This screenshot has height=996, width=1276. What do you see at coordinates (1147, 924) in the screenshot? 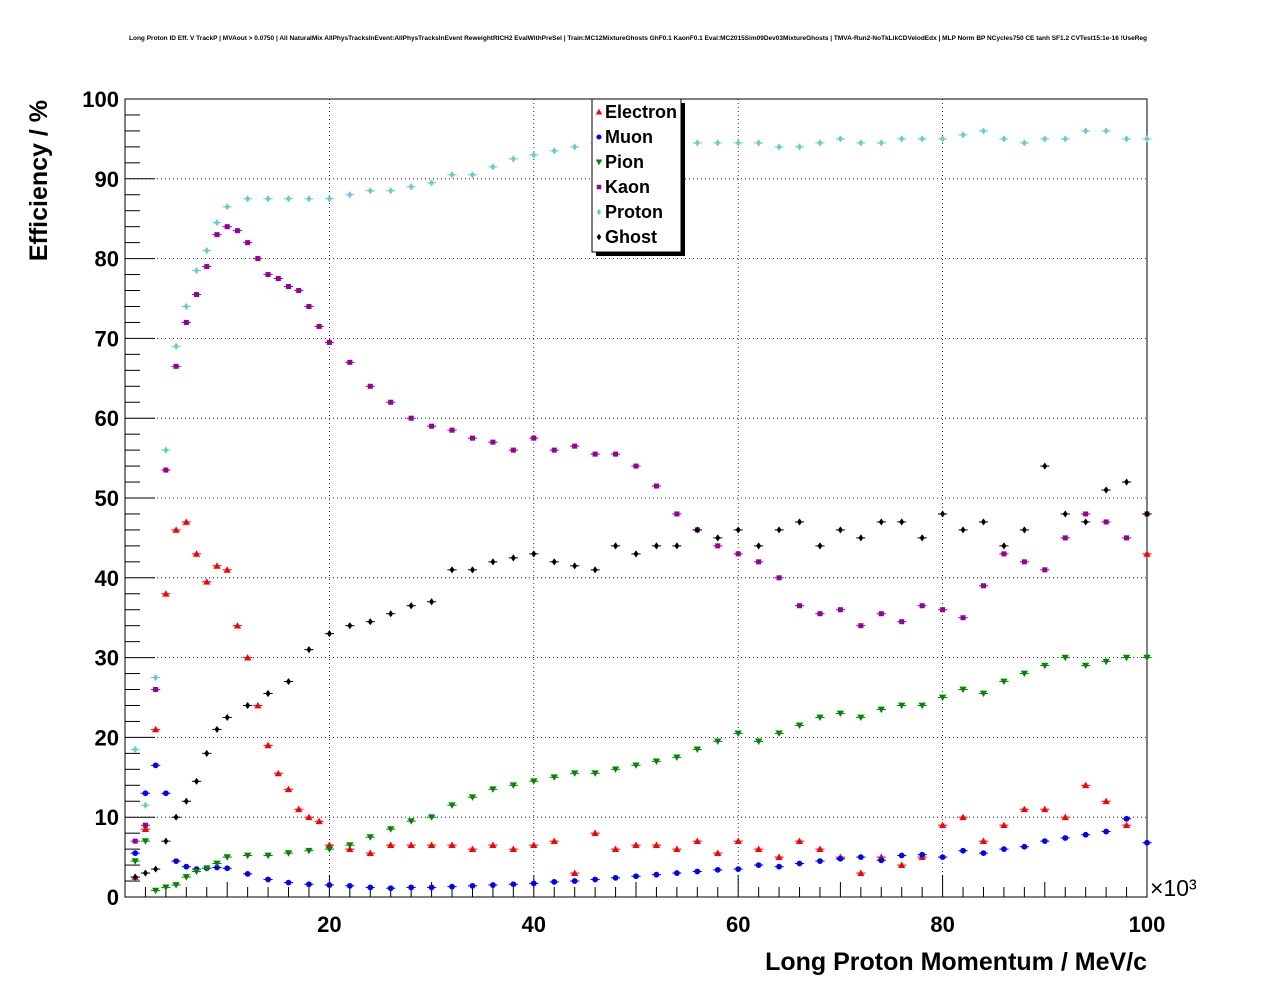
I see `x-tick-label: 100` at bounding box center [1147, 924].